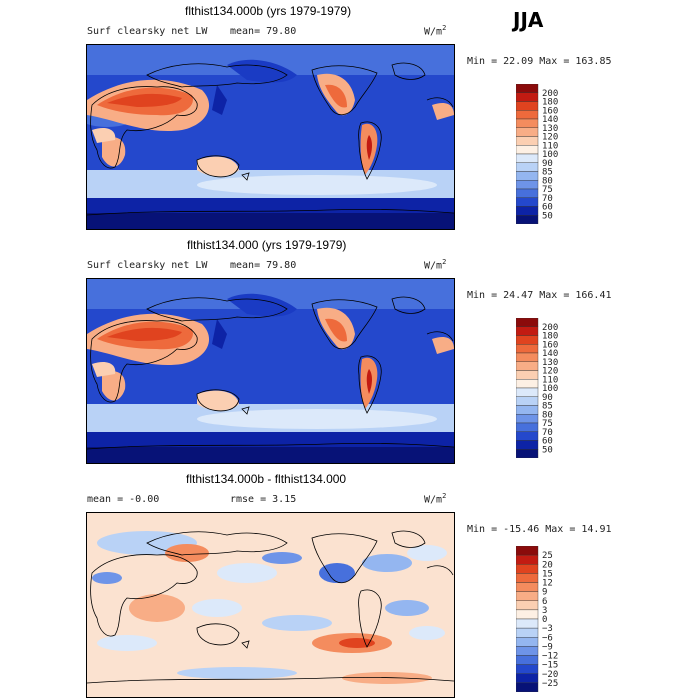  I want to click on colorbar-tick-label: −6, so click(547, 638).